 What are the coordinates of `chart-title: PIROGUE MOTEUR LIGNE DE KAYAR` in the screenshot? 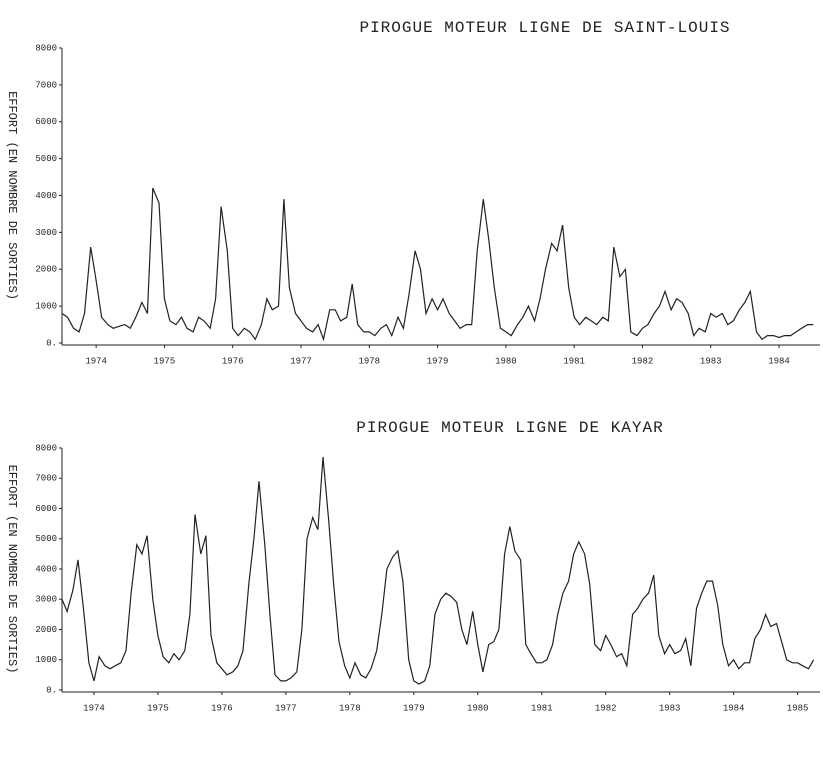 It's located at (509, 428).